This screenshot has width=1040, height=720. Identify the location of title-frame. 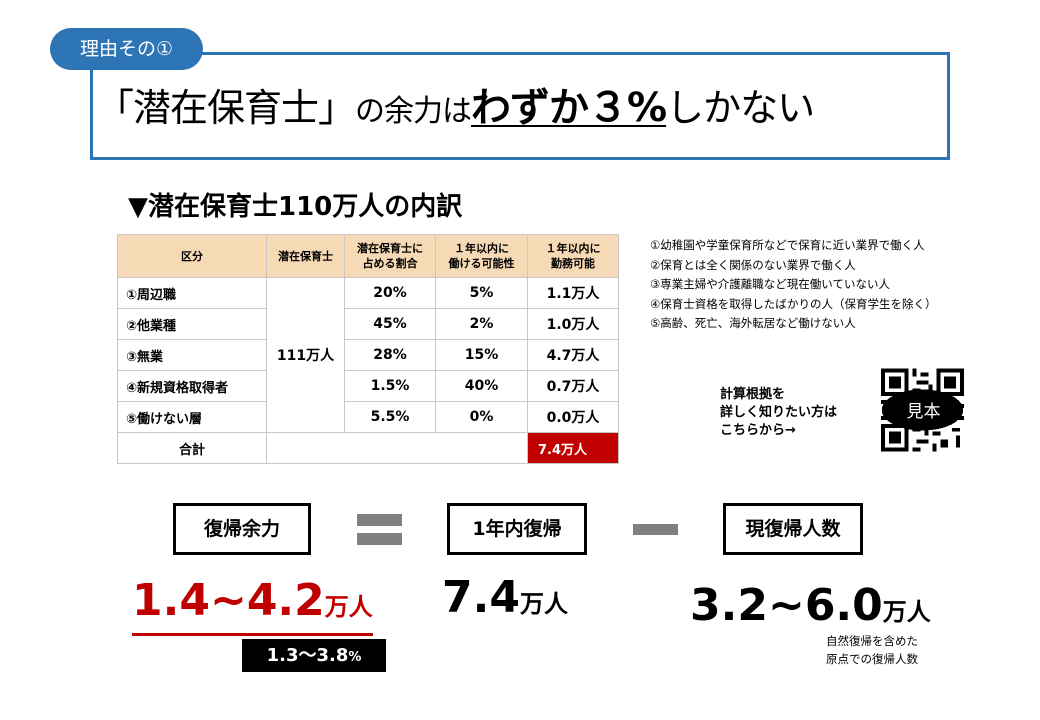
(520, 106).